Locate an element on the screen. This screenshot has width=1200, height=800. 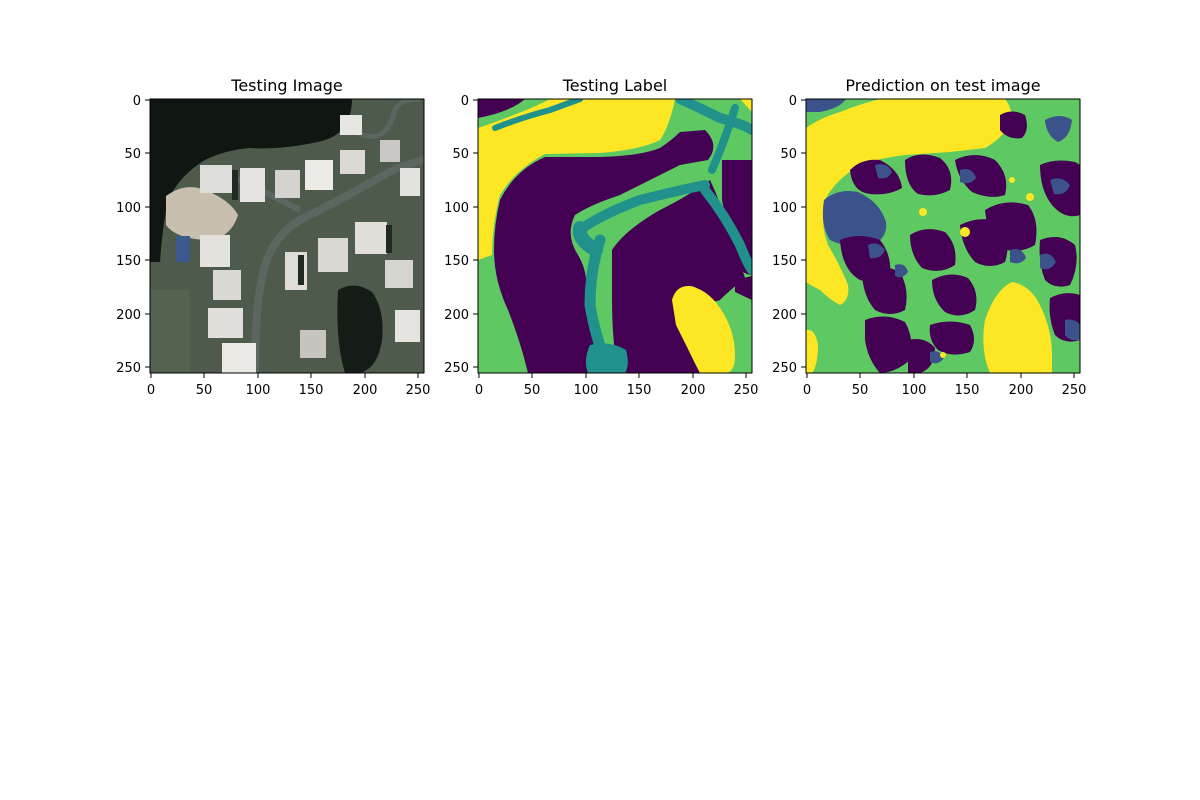
prediction-mask is located at coordinates (943, 236).